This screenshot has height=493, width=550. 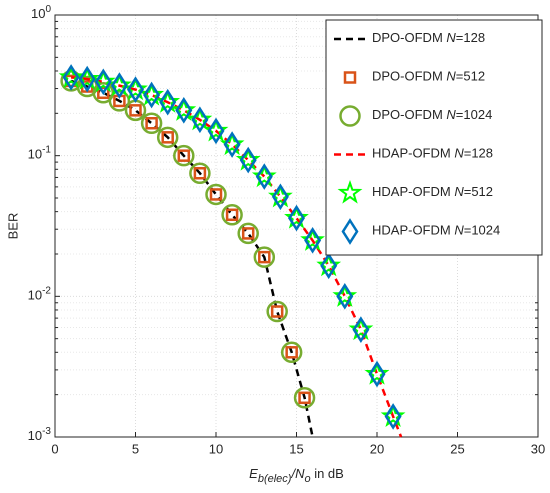 What do you see at coordinates (432, 153) in the screenshot?
I see `legend-label: HDAP-OFDM N=128` at bounding box center [432, 153].